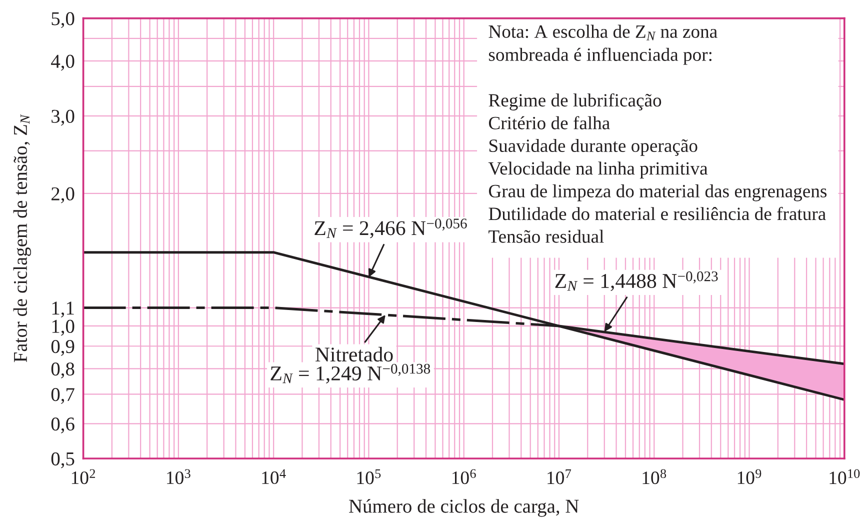 This screenshot has height=519, width=860. Describe the element at coordinates (845, 476) in the screenshot. I see `x-tick-label: 10$^{10}$` at that location.